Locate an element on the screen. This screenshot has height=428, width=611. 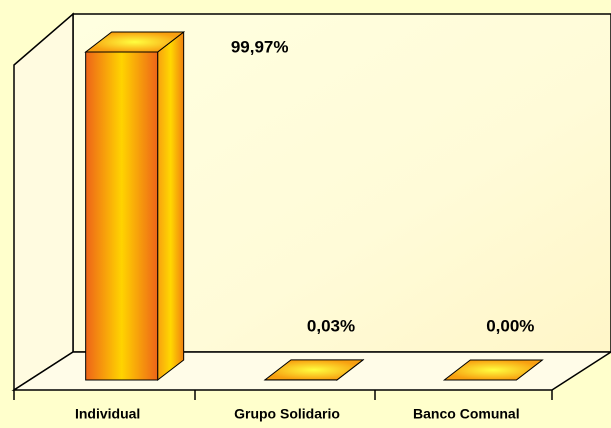
x-tick-label: Individual is located at coordinates (107, 414).